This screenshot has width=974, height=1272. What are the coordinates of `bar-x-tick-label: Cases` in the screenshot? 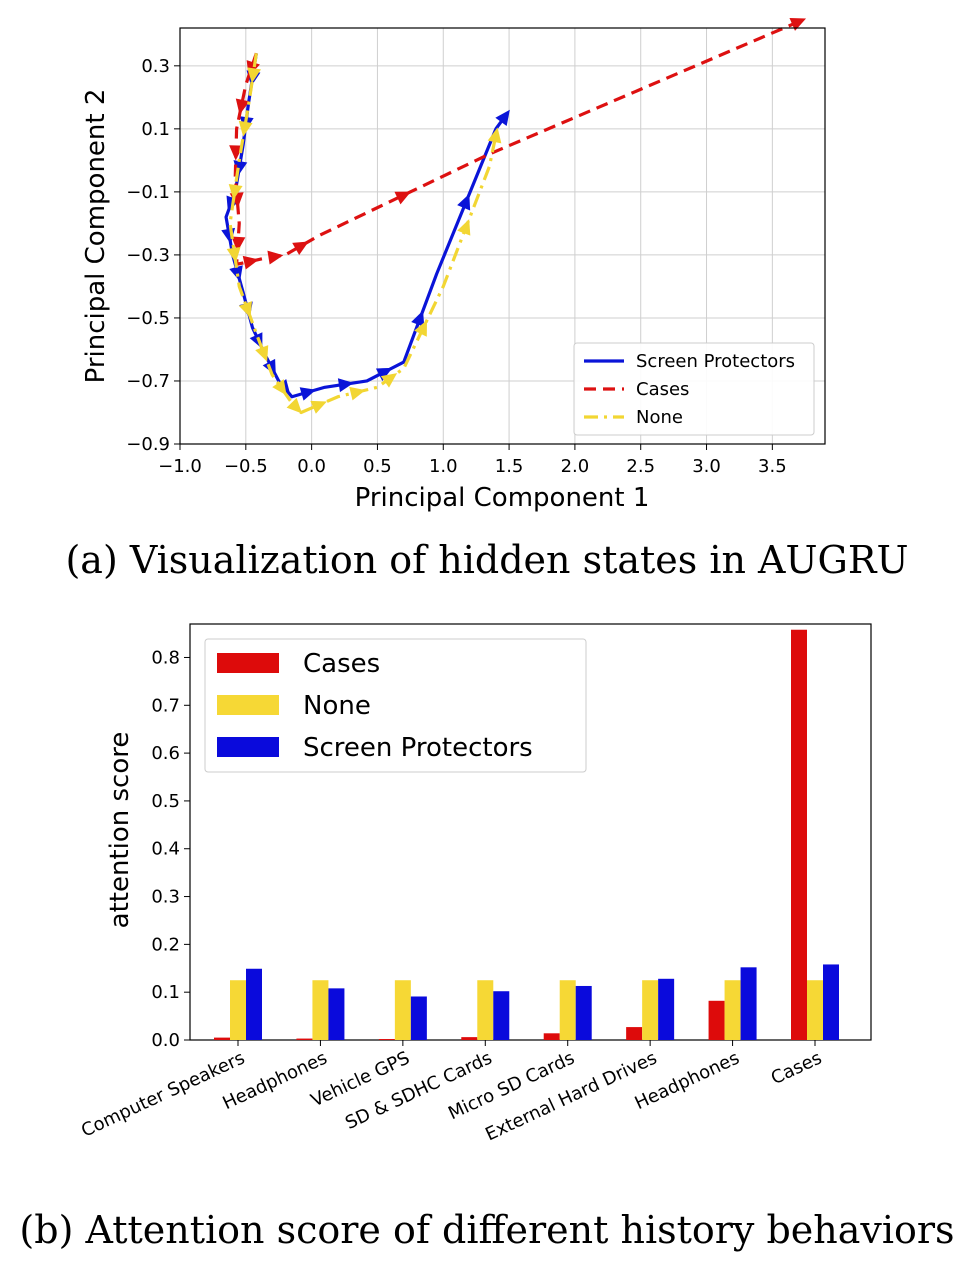 It's located at (796, 1068).